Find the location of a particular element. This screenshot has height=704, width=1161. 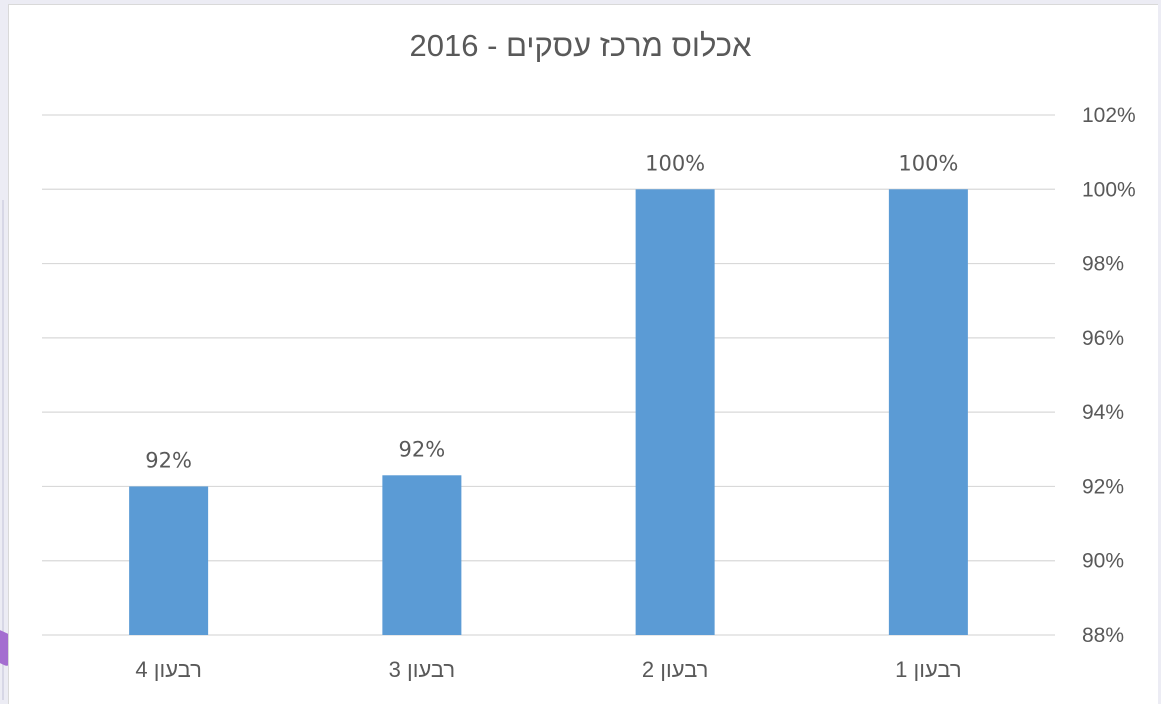

x-tick-label: רבעון 3 is located at coordinates (422, 669).